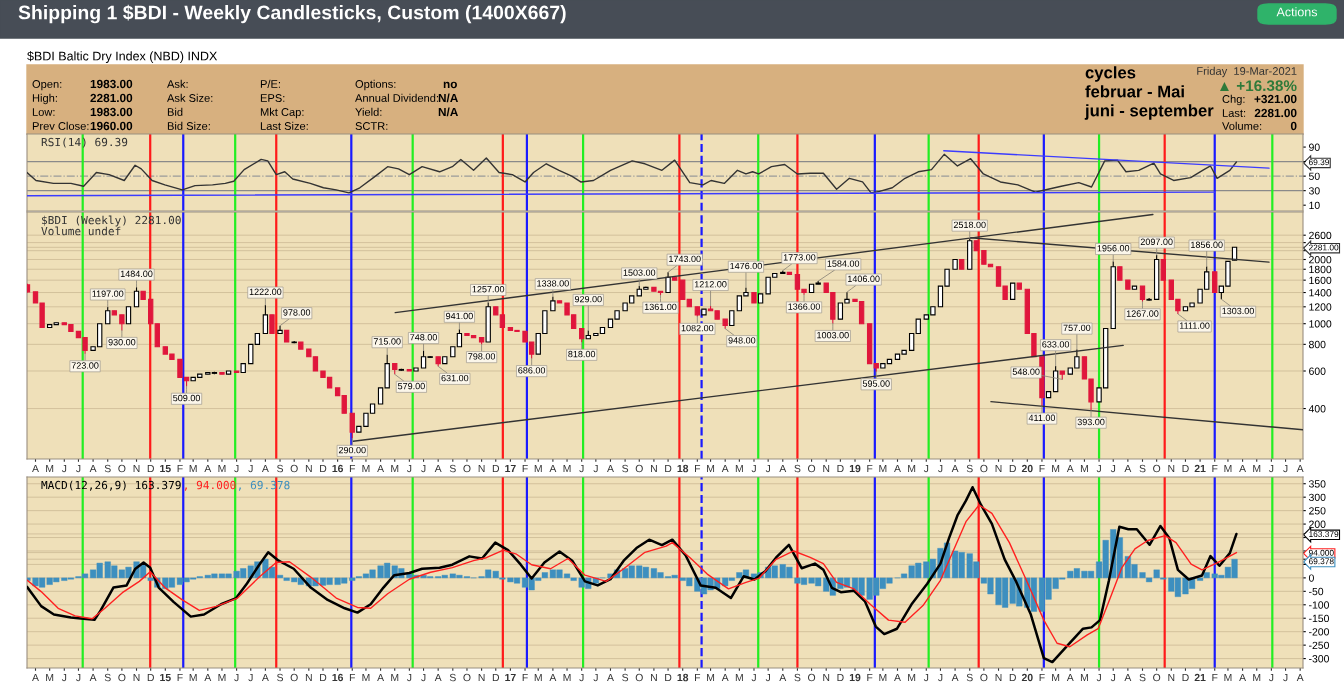  What do you see at coordinates (1200, 677) in the screenshot?
I see `x-tick-label: 21` at bounding box center [1200, 677].